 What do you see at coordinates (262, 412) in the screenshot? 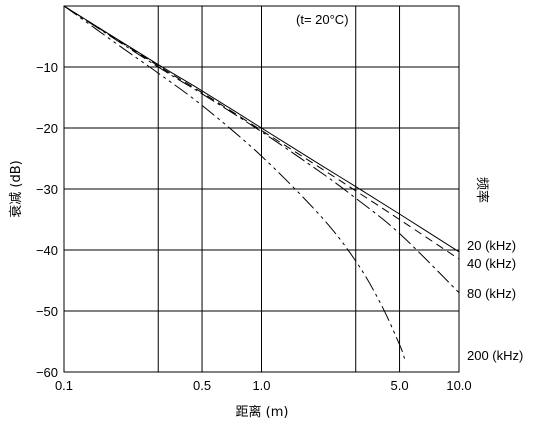
I see `x-axis-label: 距离 (m)` at bounding box center [262, 412].